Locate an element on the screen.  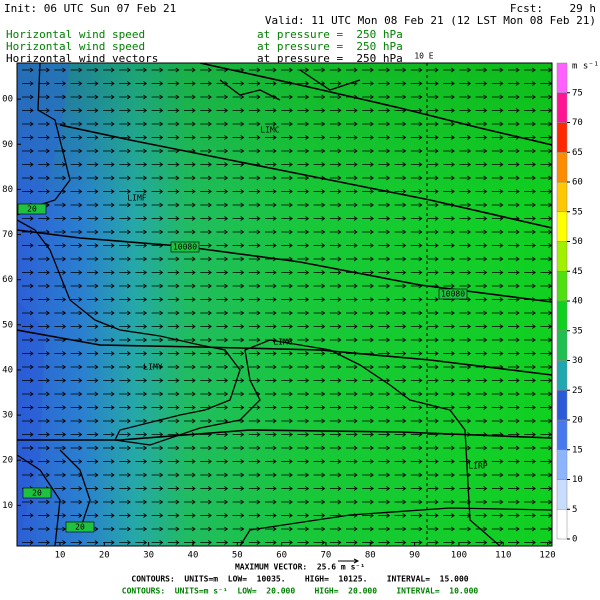
colorbar-tick-label: 70 is located at coordinates (577, 123).